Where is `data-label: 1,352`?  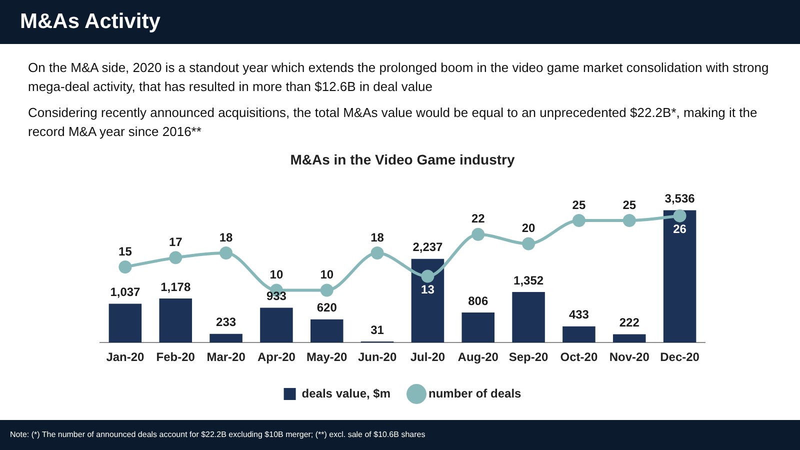 data-label: 1,352 is located at coordinates (529, 280).